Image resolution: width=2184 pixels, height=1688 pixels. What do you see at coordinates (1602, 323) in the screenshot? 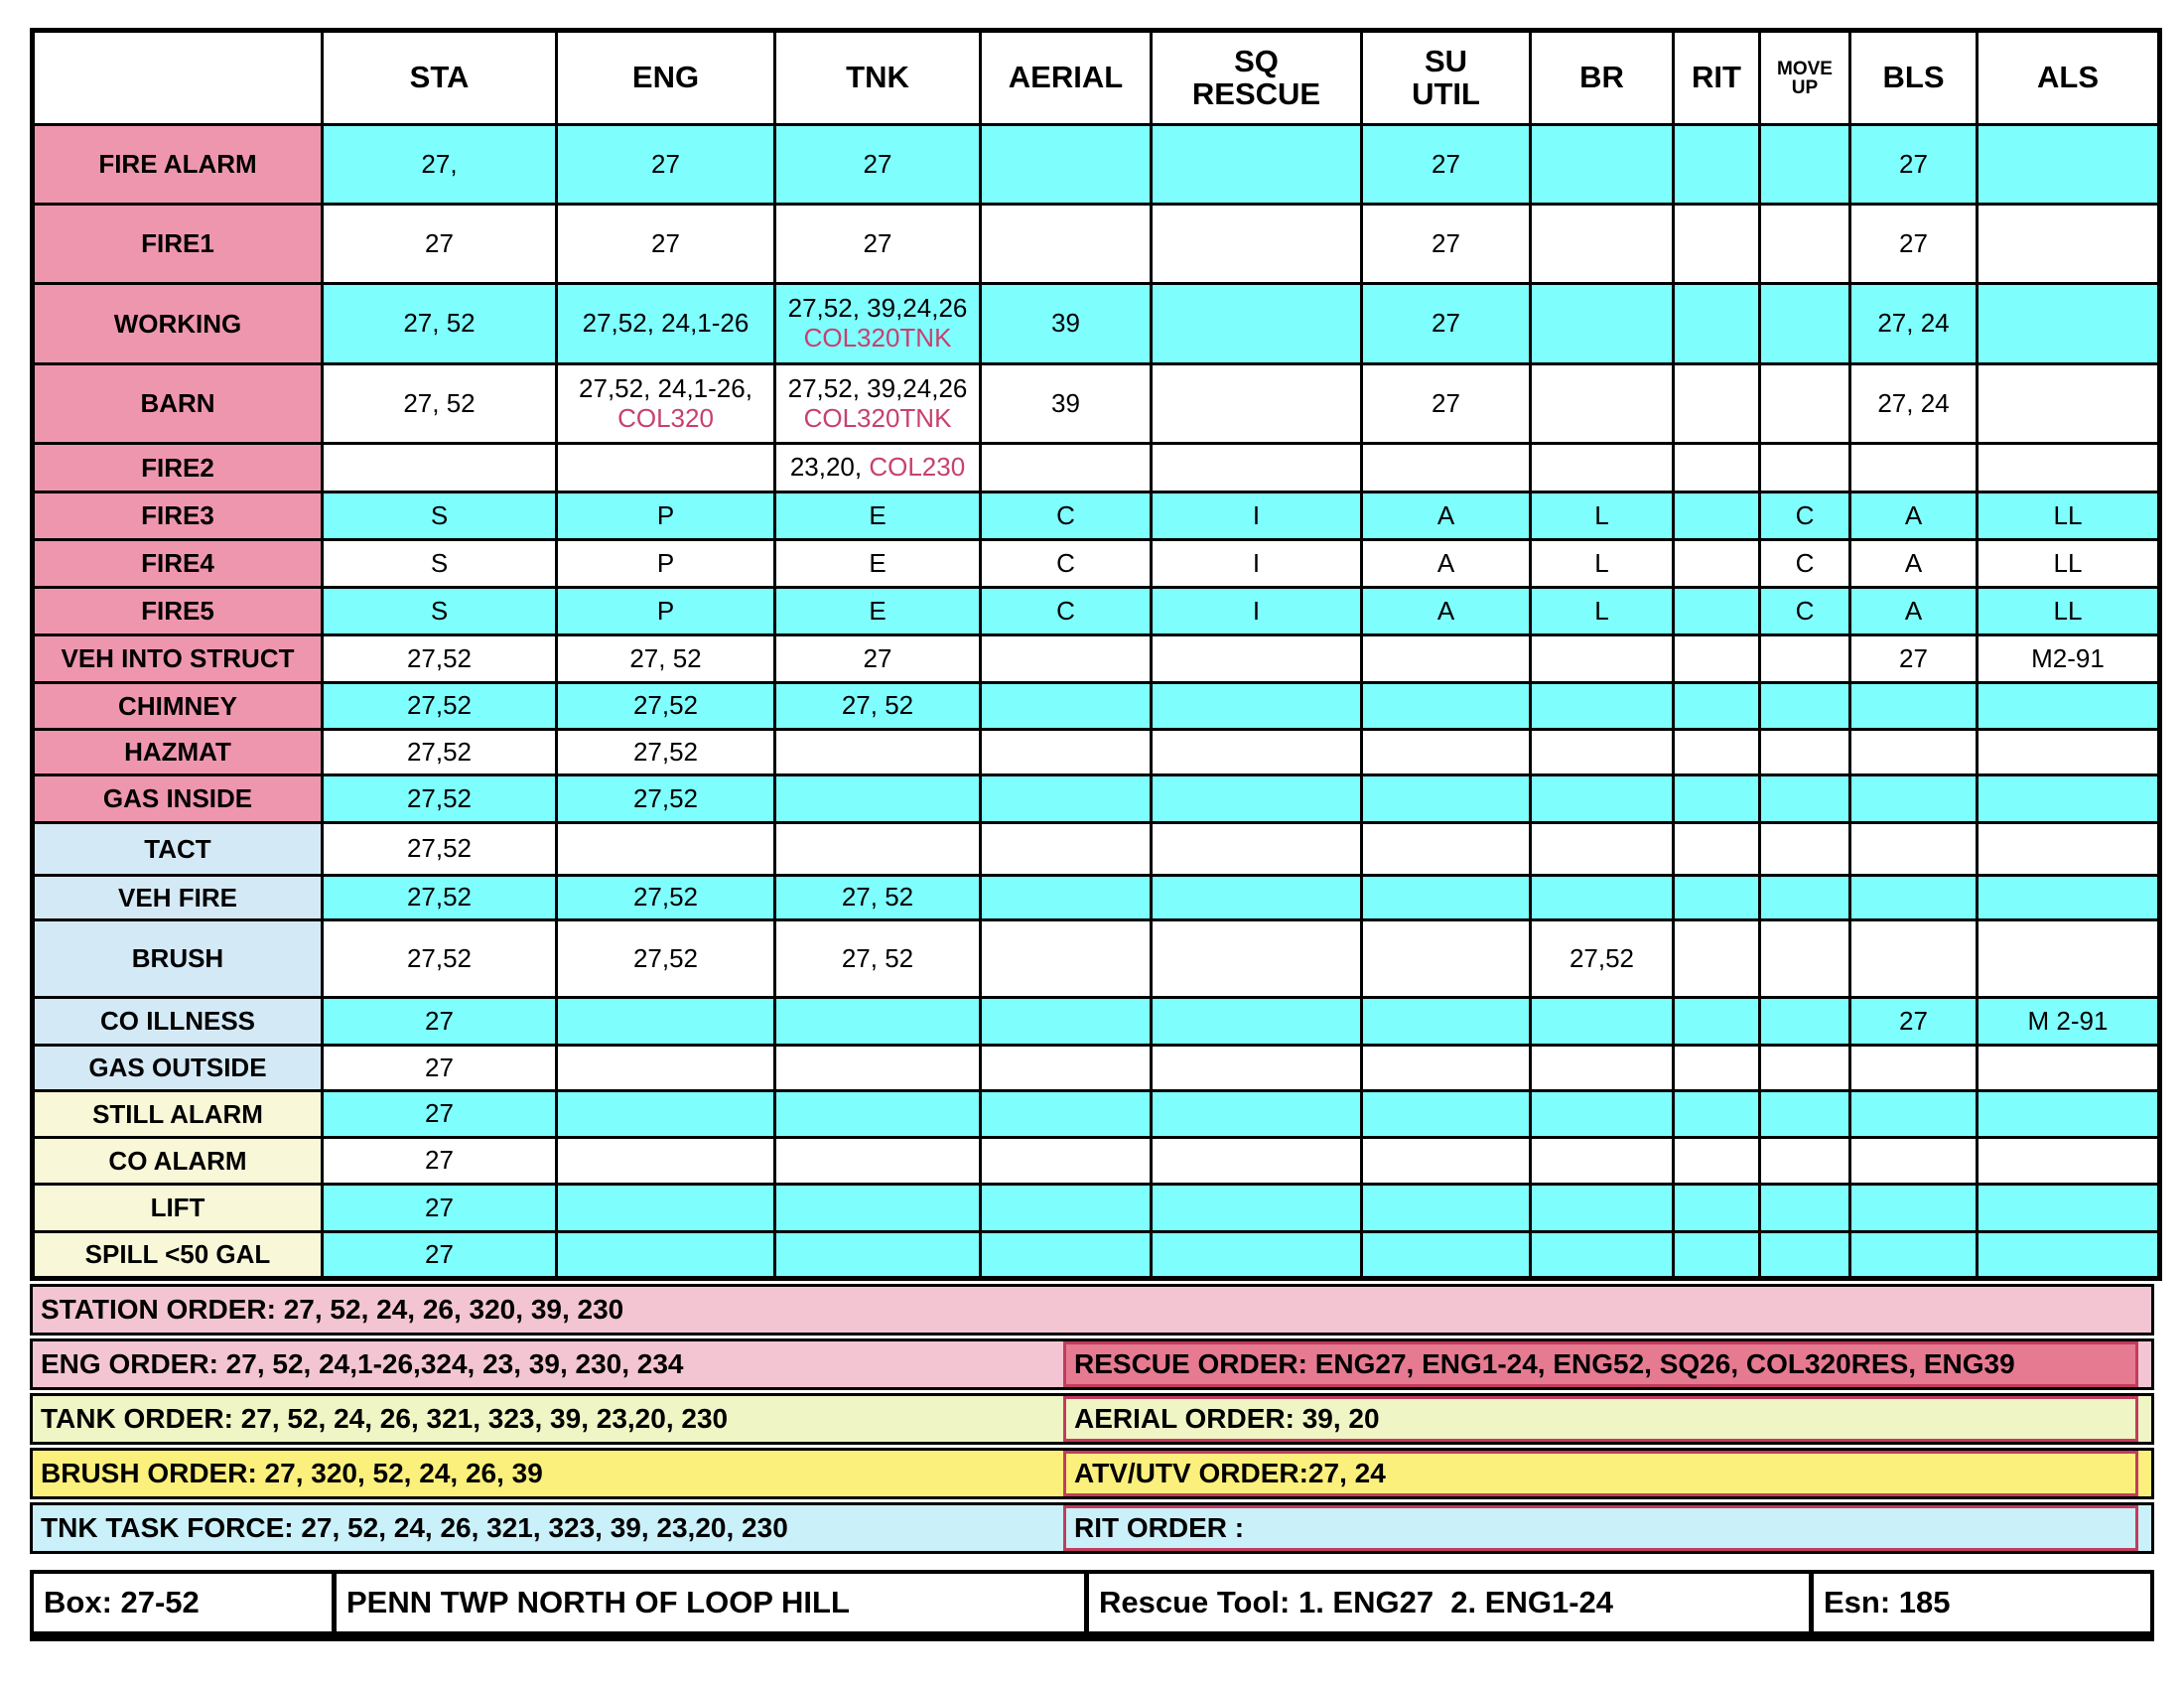
I see `cell-working-BR` at bounding box center [1602, 323].